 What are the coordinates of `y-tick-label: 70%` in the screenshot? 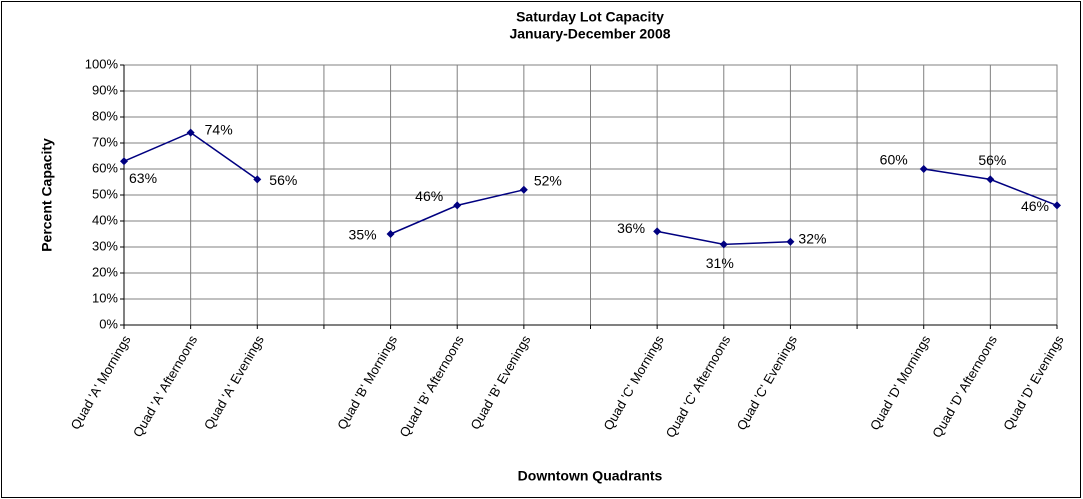 It's located at (105, 141).